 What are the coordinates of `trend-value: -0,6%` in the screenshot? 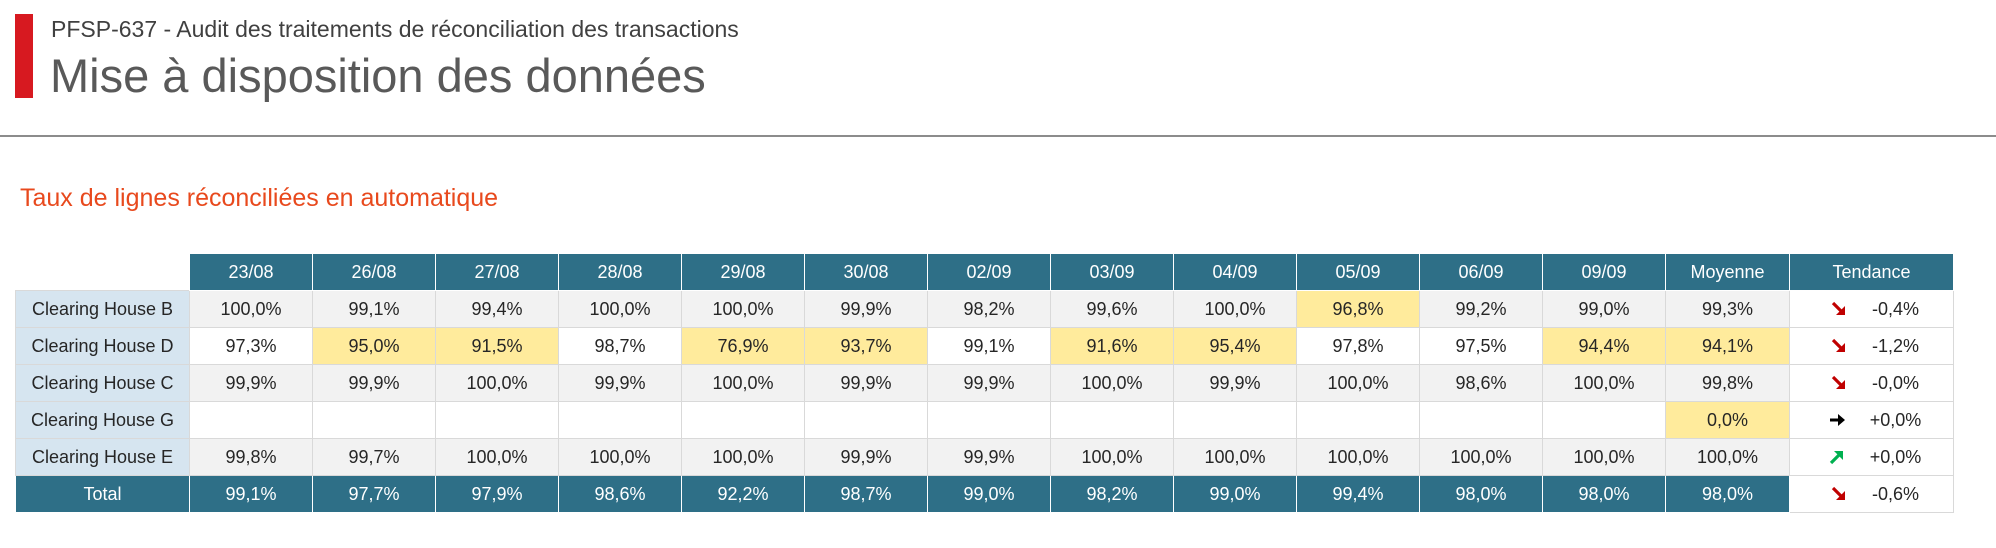 It's located at (1895, 493).